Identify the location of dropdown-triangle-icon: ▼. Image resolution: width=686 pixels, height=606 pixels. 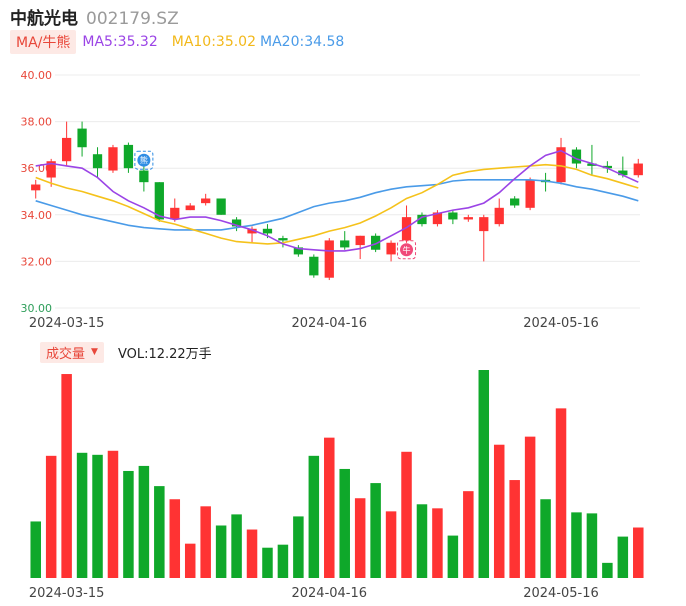
(94, 352).